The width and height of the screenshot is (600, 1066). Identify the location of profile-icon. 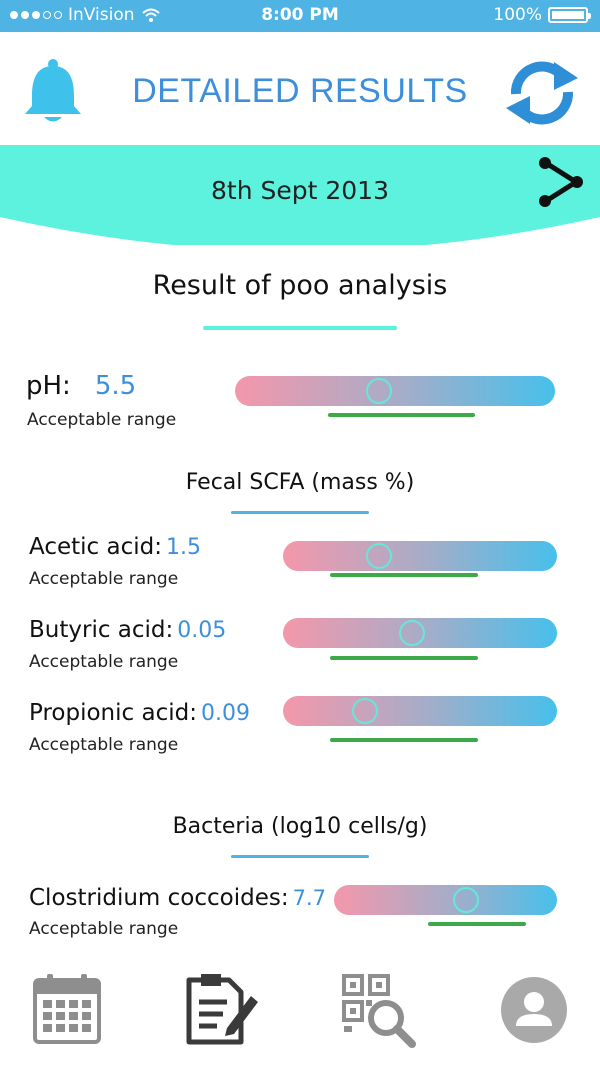
(534, 1010).